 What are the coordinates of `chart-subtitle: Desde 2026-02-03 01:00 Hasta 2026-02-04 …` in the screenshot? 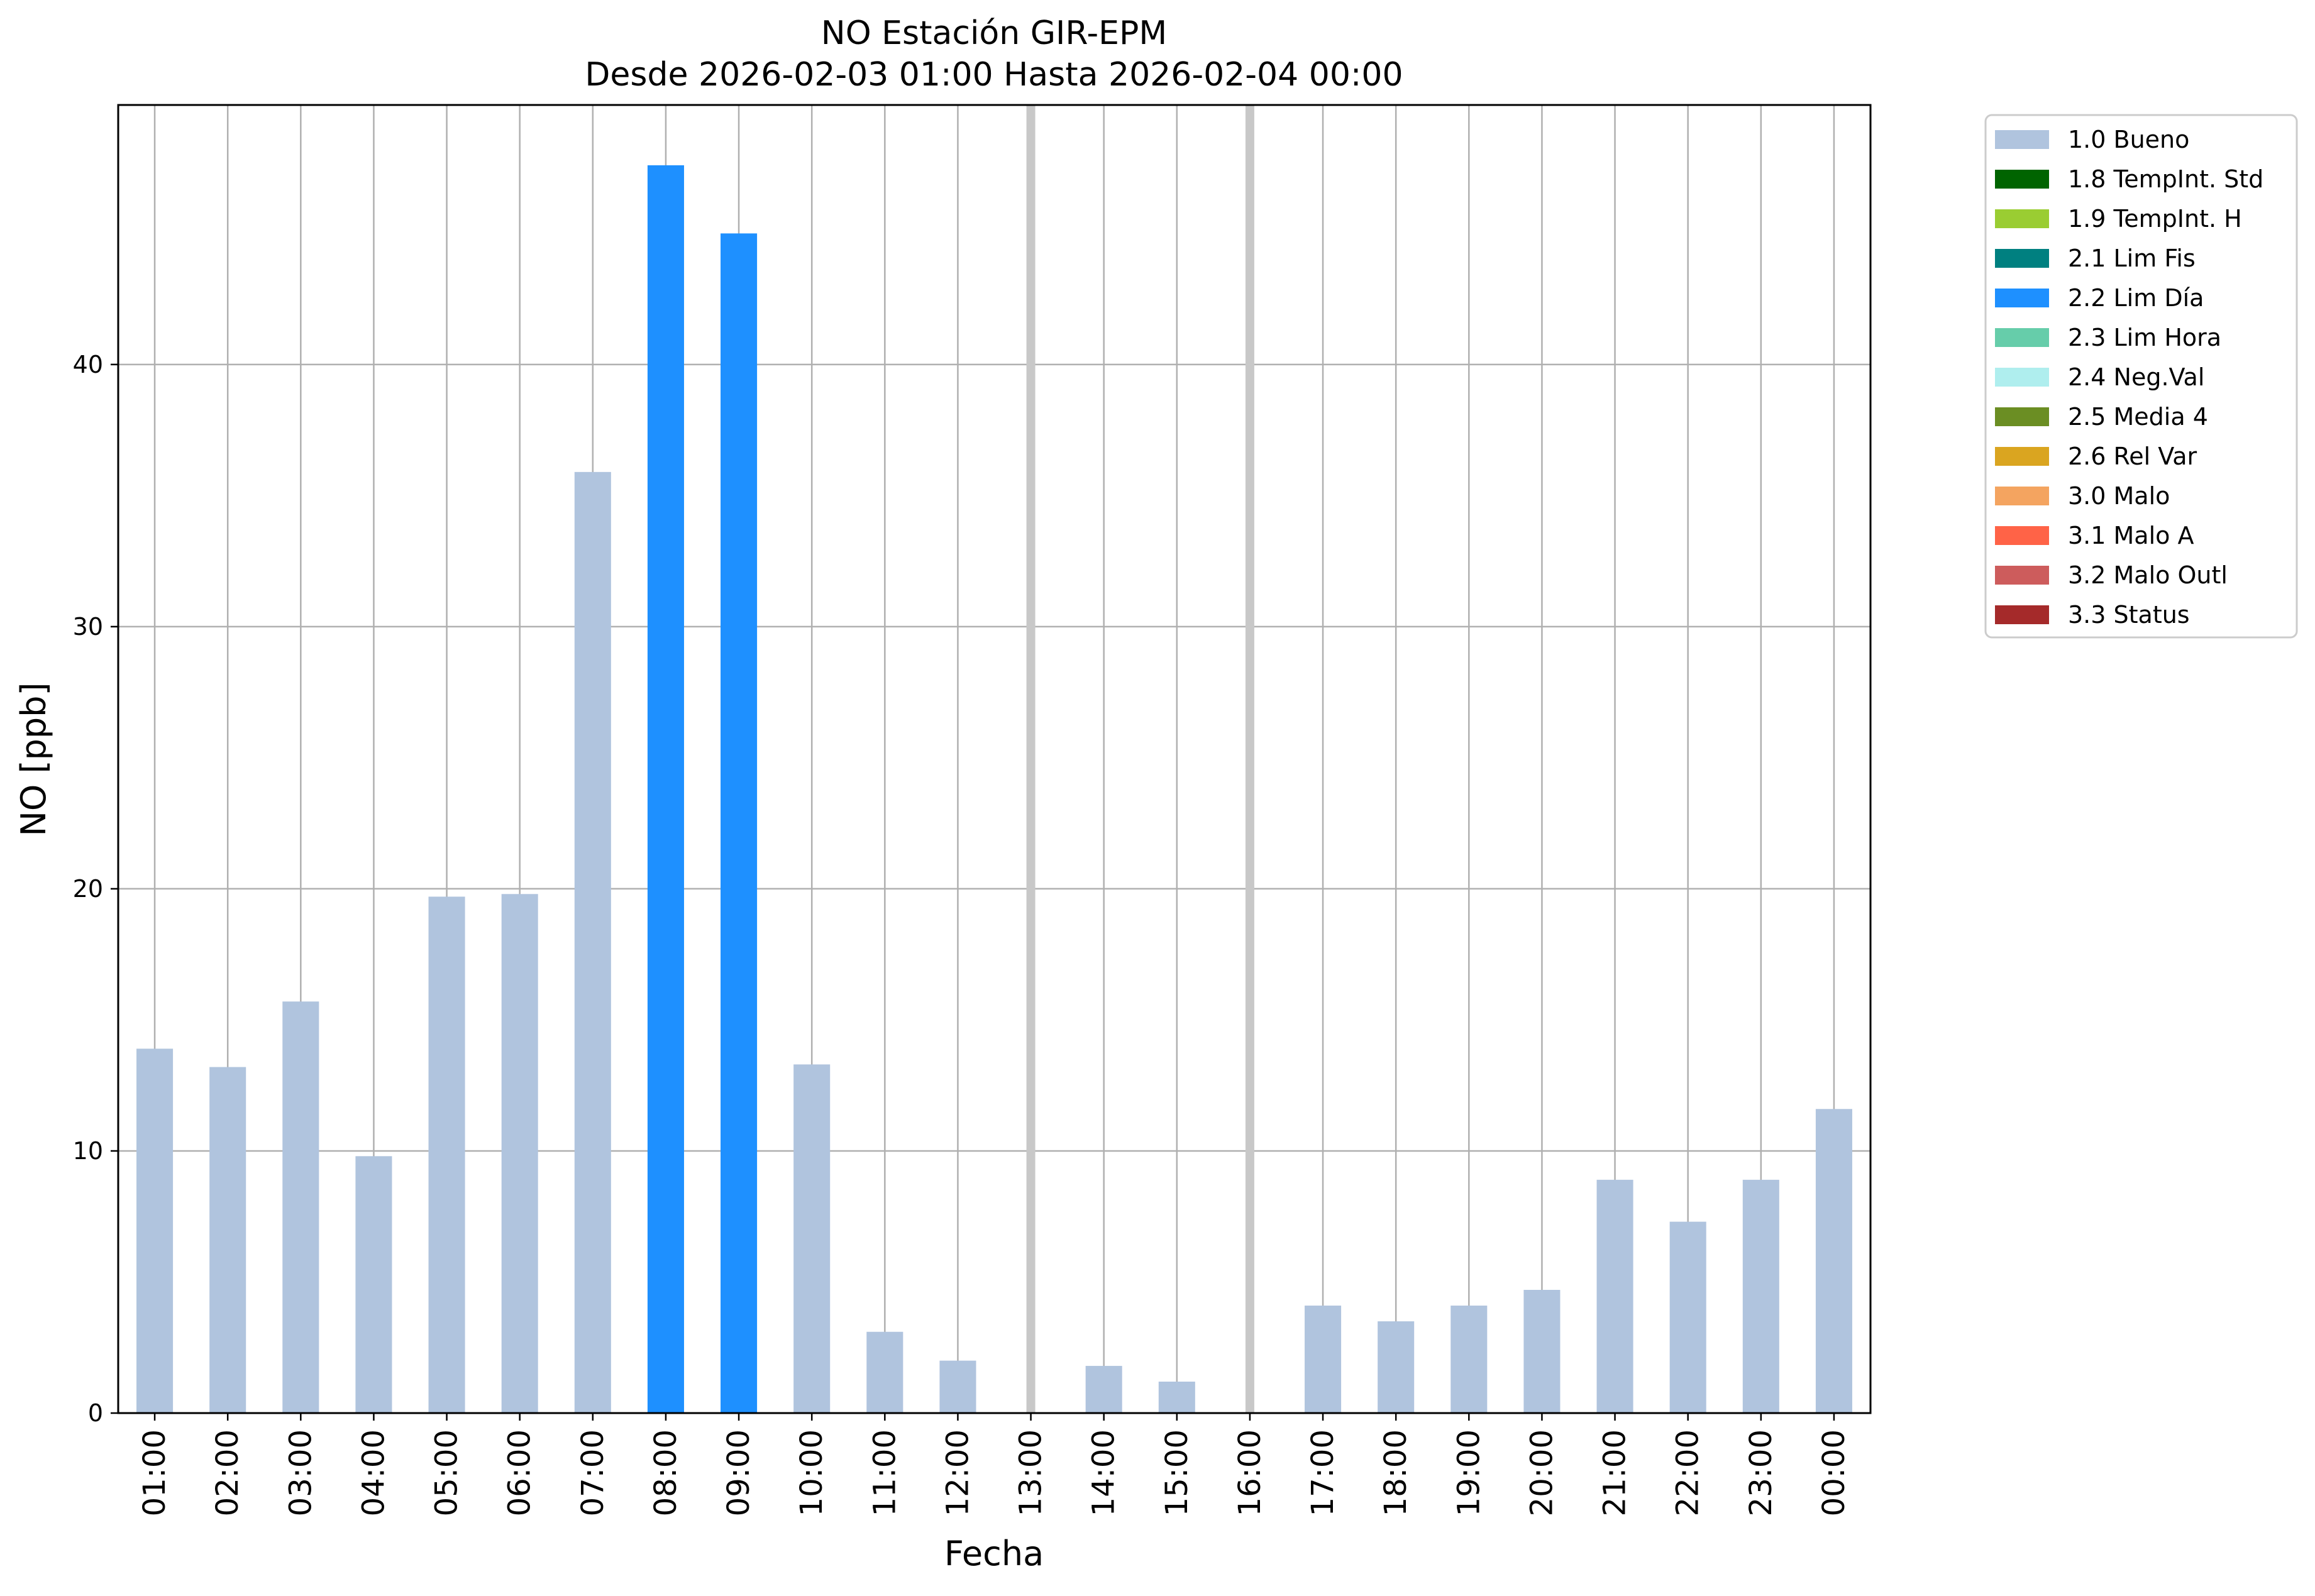 It's located at (994, 75).